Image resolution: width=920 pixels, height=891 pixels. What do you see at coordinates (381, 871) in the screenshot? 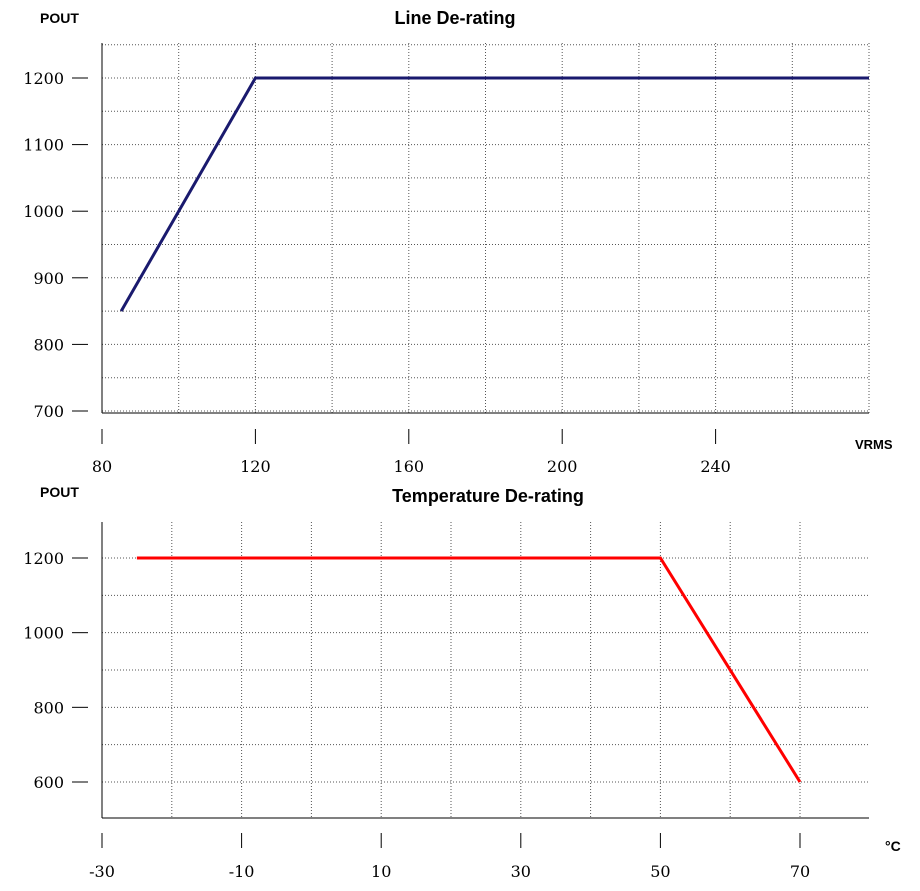
I see `x-tick-label: 10` at bounding box center [381, 871].